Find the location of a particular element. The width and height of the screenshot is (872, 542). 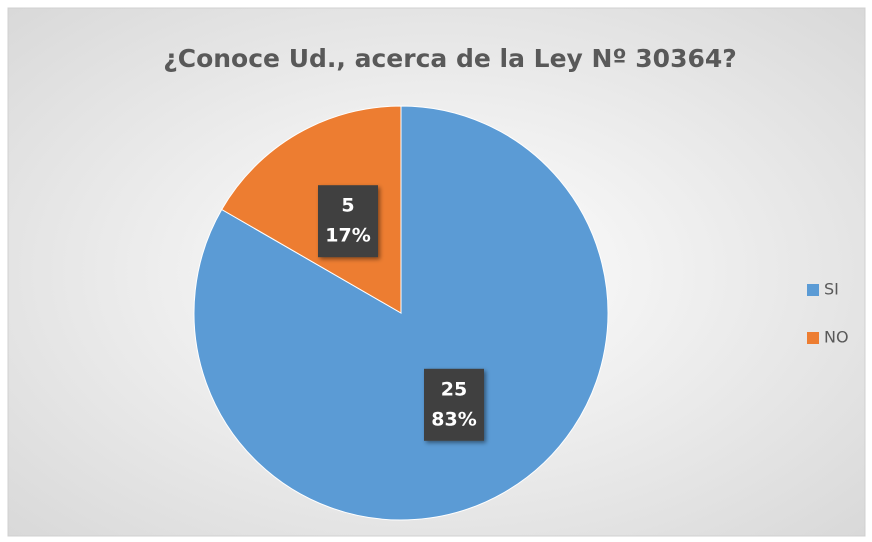

legend-label: NO is located at coordinates (836, 337).